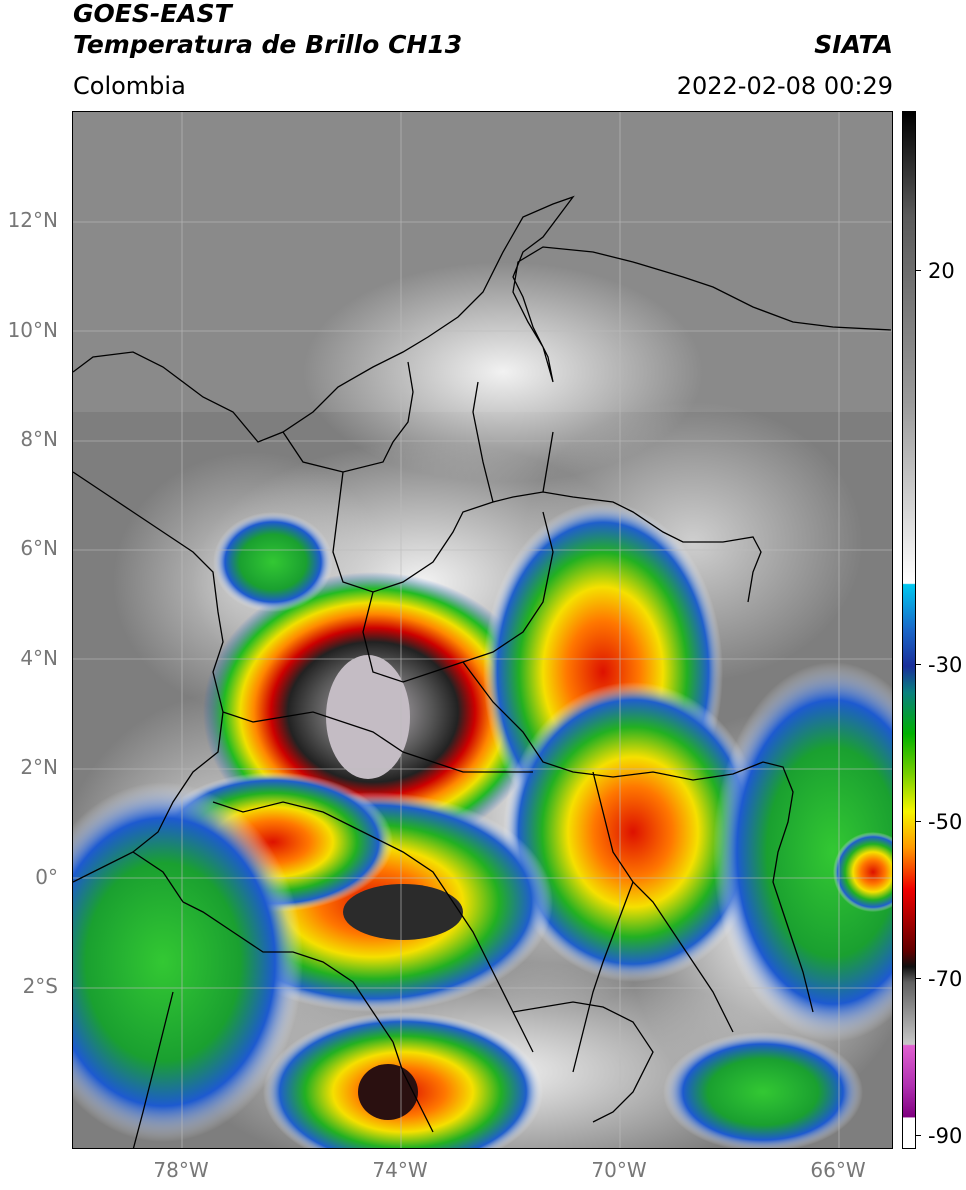  What do you see at coordinates (619, 1170) in the screenshot?
I see `lon-label: 70°W` at bounding box center [619, 1170].